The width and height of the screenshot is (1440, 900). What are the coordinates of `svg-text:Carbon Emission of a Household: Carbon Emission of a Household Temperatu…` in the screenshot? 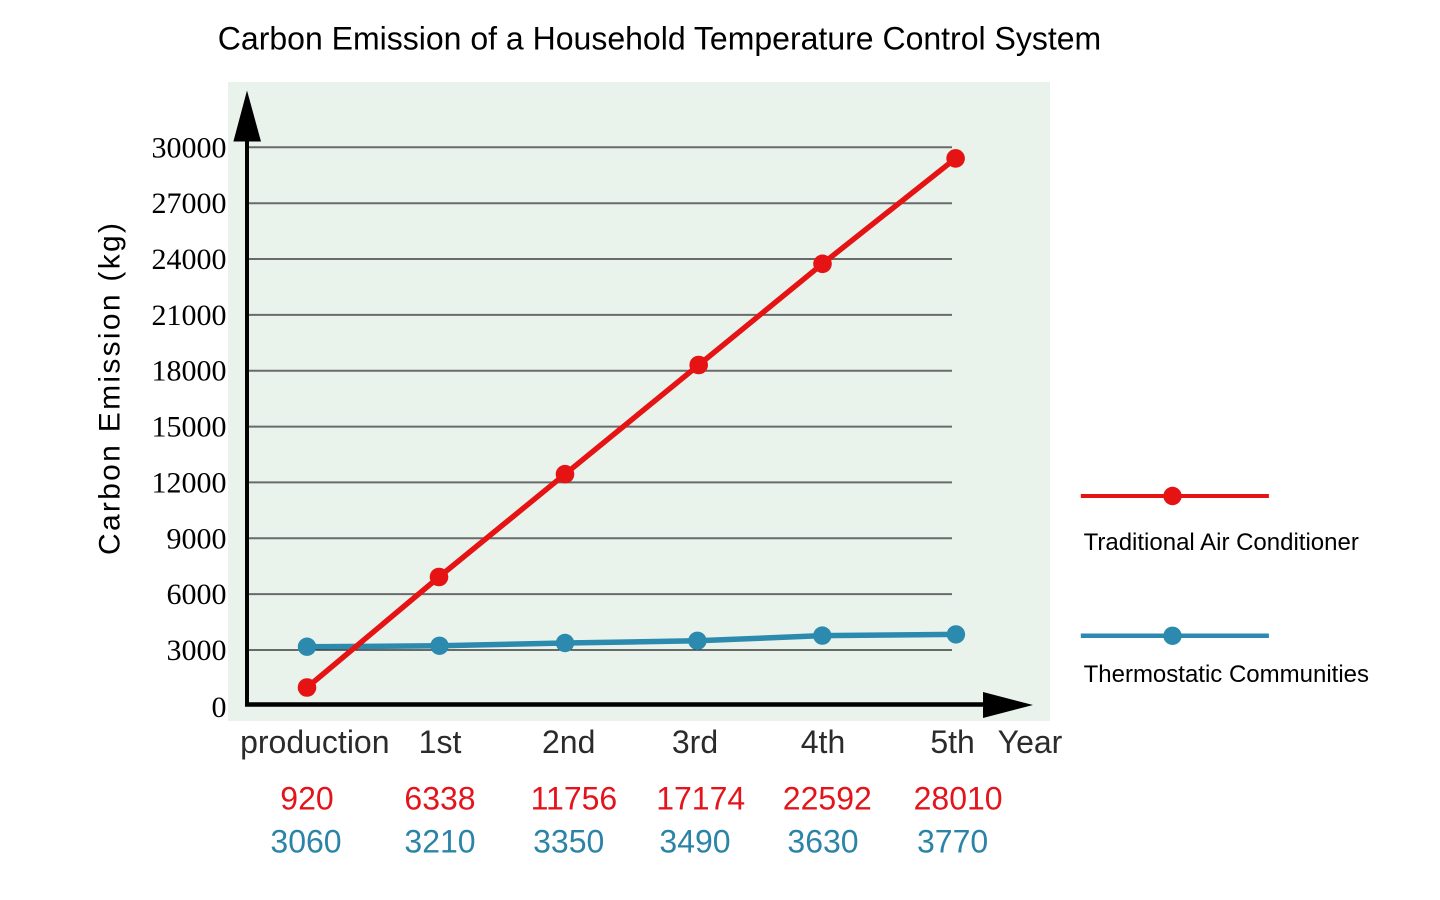 It's located at (659, 38).